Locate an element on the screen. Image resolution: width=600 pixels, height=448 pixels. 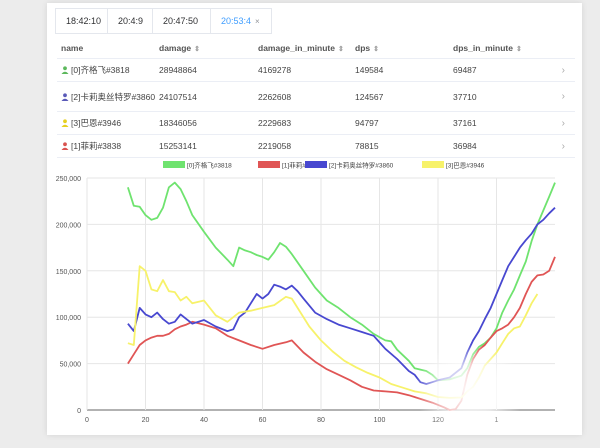
cell-name: [2]卡莉奥丝特罗#3860 is located at coordinates (108, 96).